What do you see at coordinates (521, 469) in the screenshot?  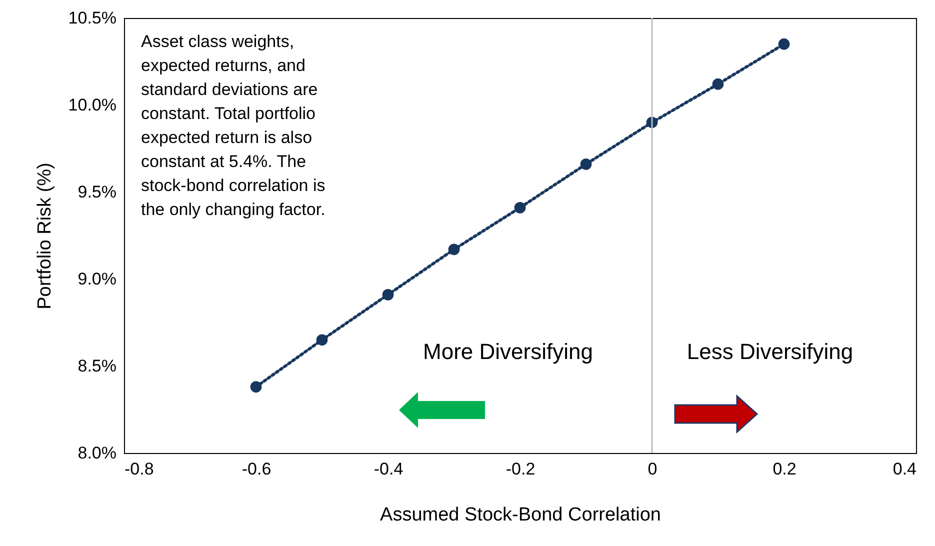 I see `x-tick-label: -0.2` at bounding box center [521, 469].